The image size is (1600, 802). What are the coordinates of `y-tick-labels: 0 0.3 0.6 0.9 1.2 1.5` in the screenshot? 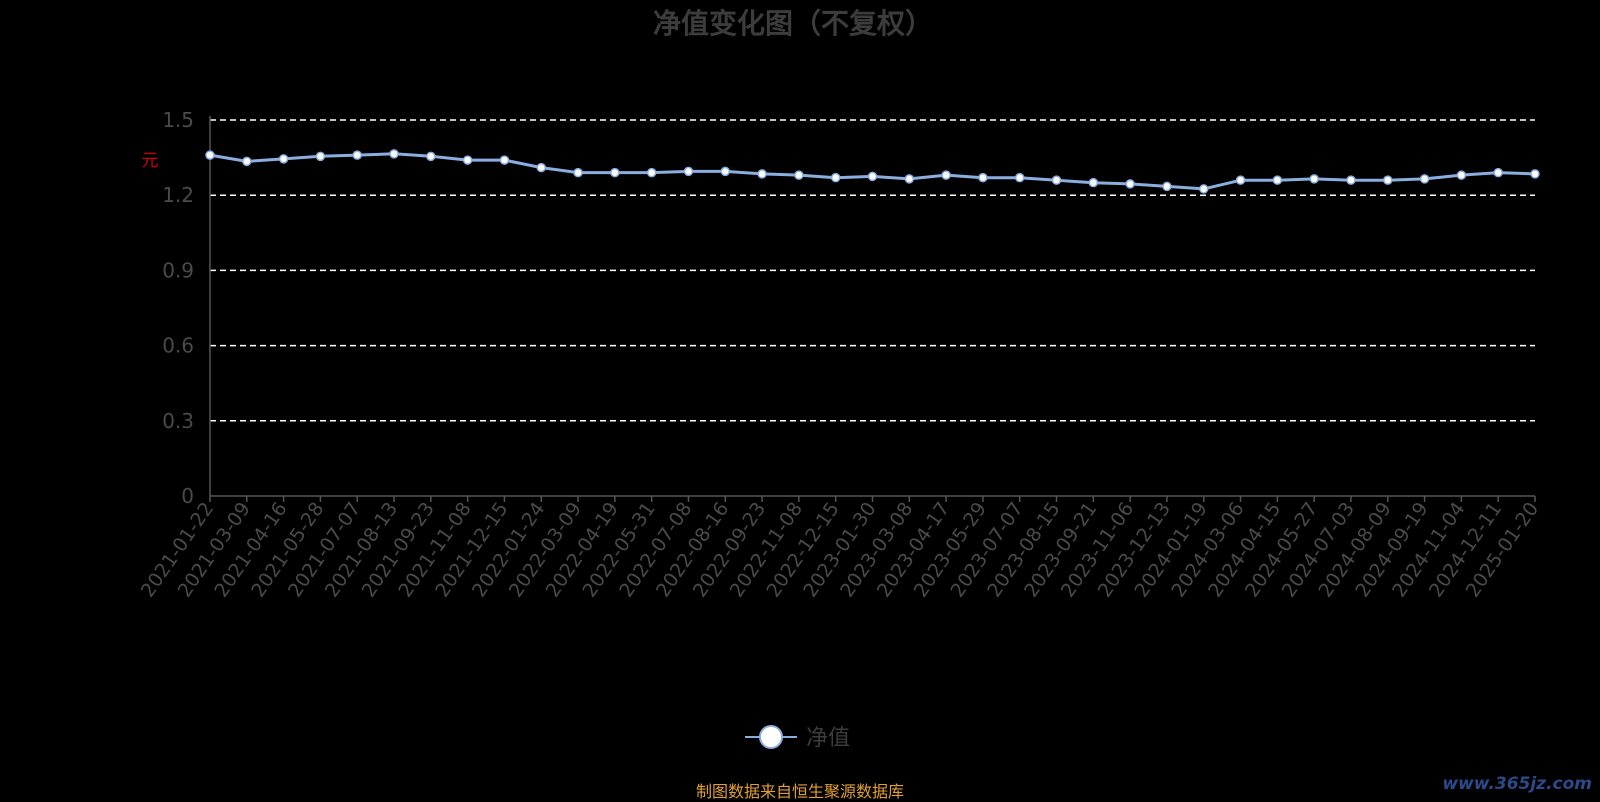 It's located at (178, 308).